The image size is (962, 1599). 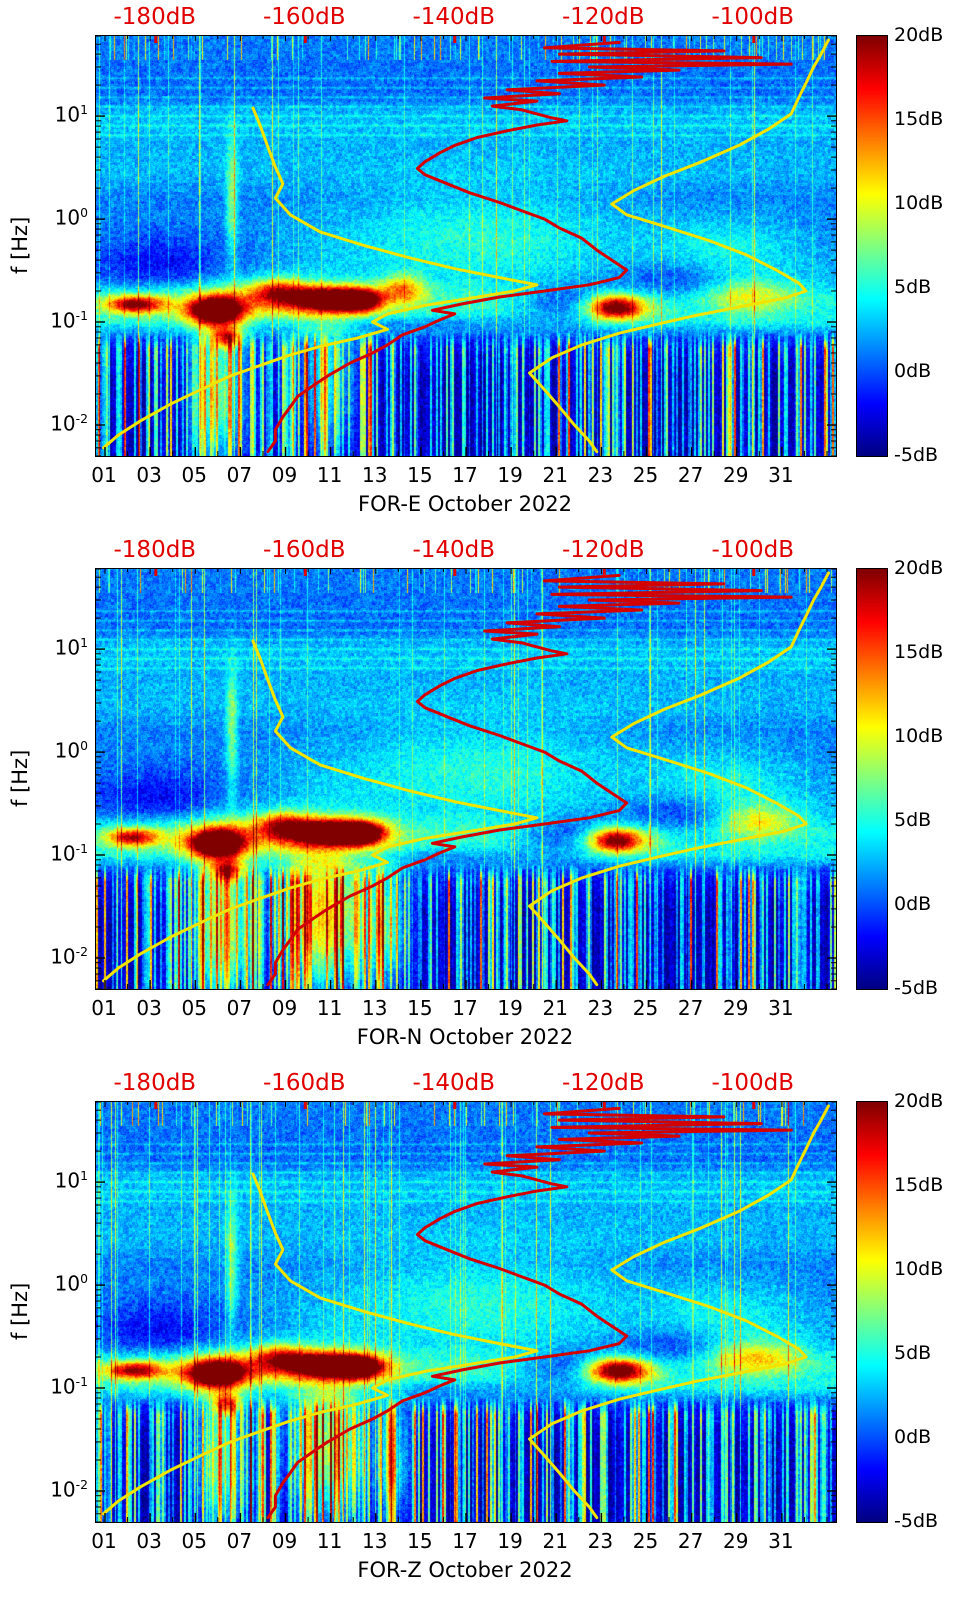 What do you see at coordinates (872, 246) in the screenshot?
I see `colorbar-for-e` at bounding box center [872, 246].